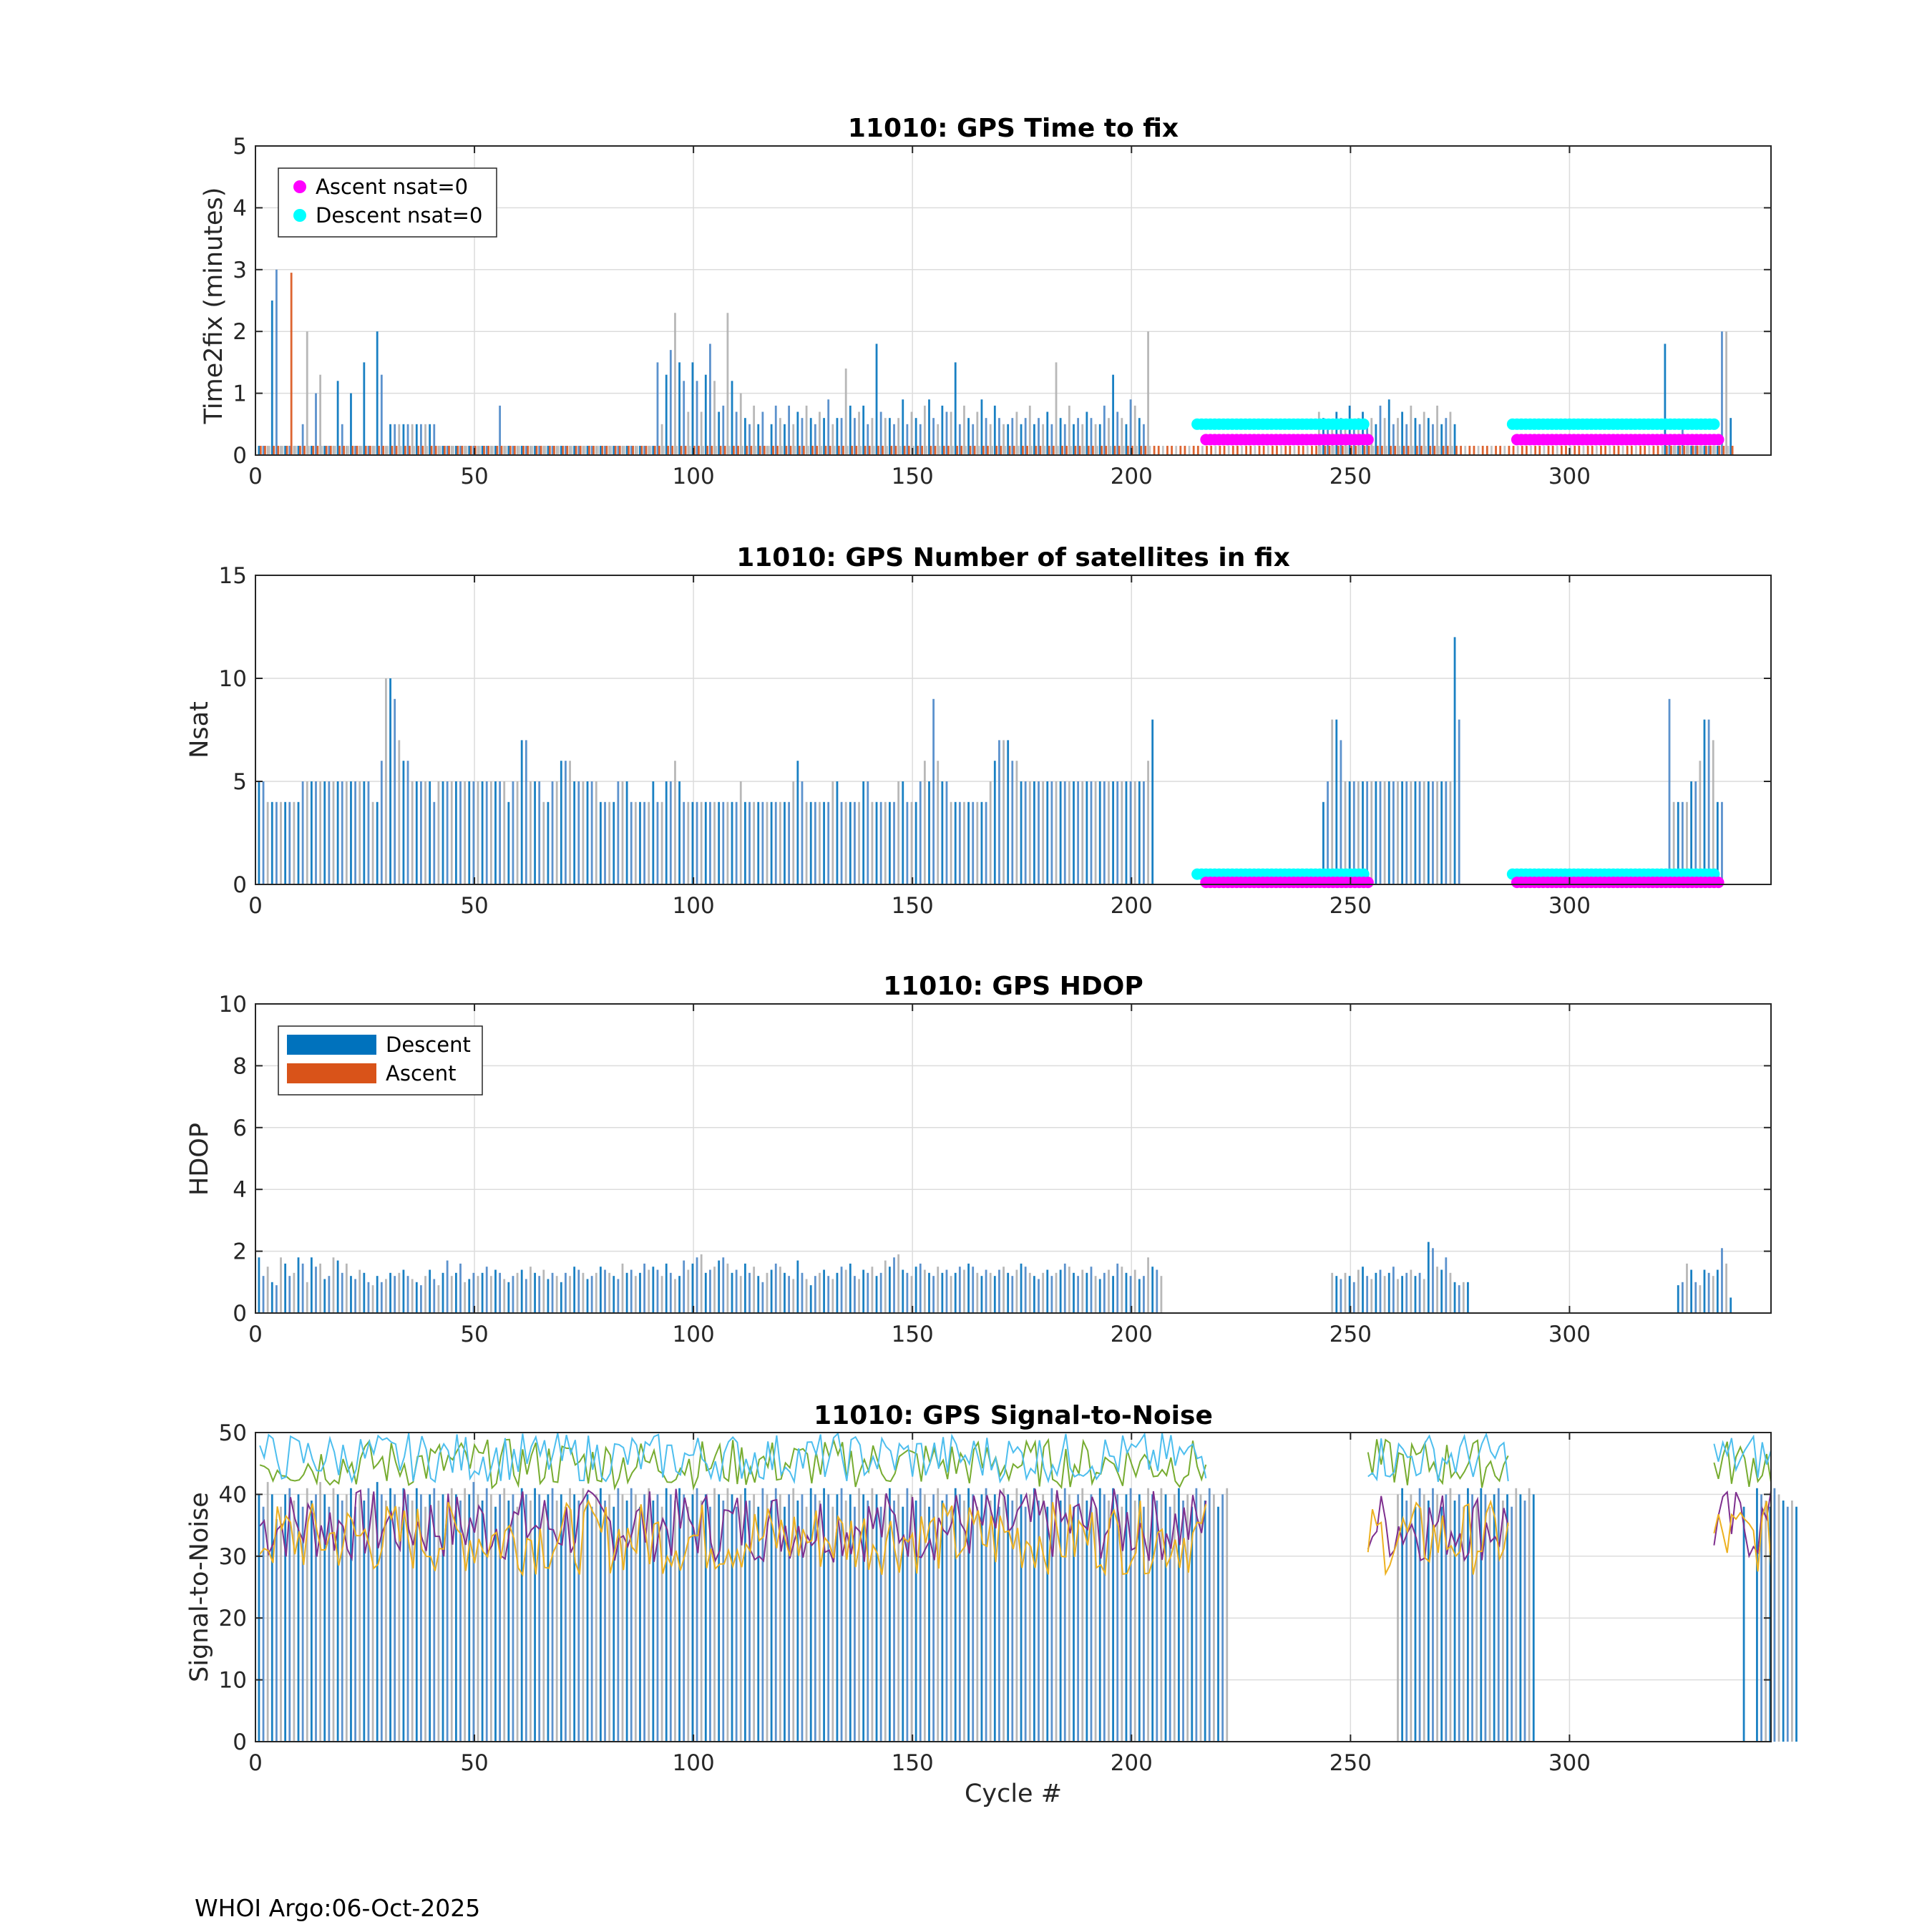 This screenshot has width=1932, height=1932. I want to click on legend-box, so click(387, 202).